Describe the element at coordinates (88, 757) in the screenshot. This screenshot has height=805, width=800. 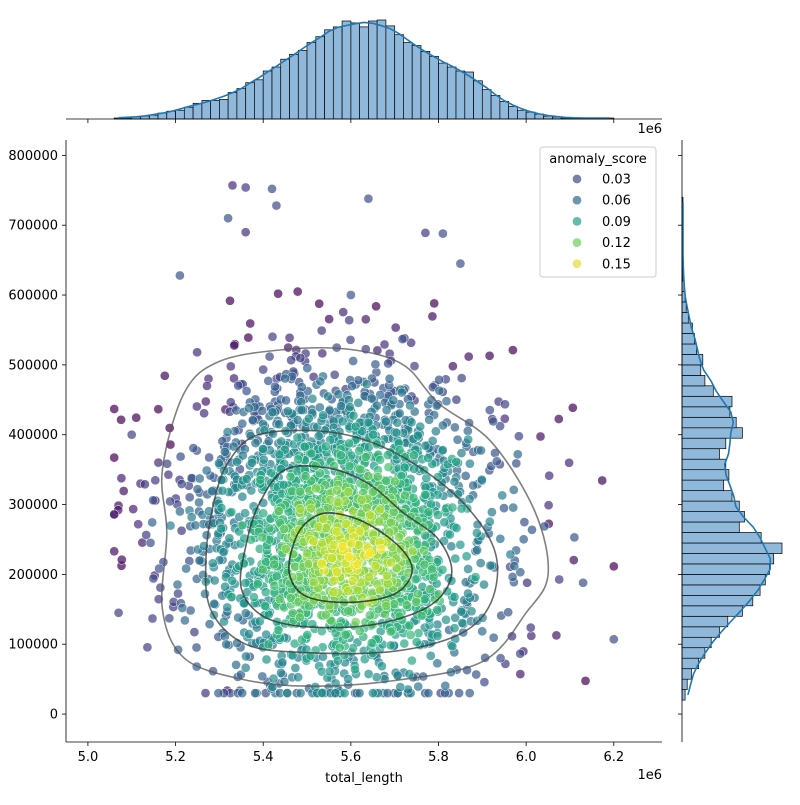
I see `x-tick-label: 5.0` at that location.